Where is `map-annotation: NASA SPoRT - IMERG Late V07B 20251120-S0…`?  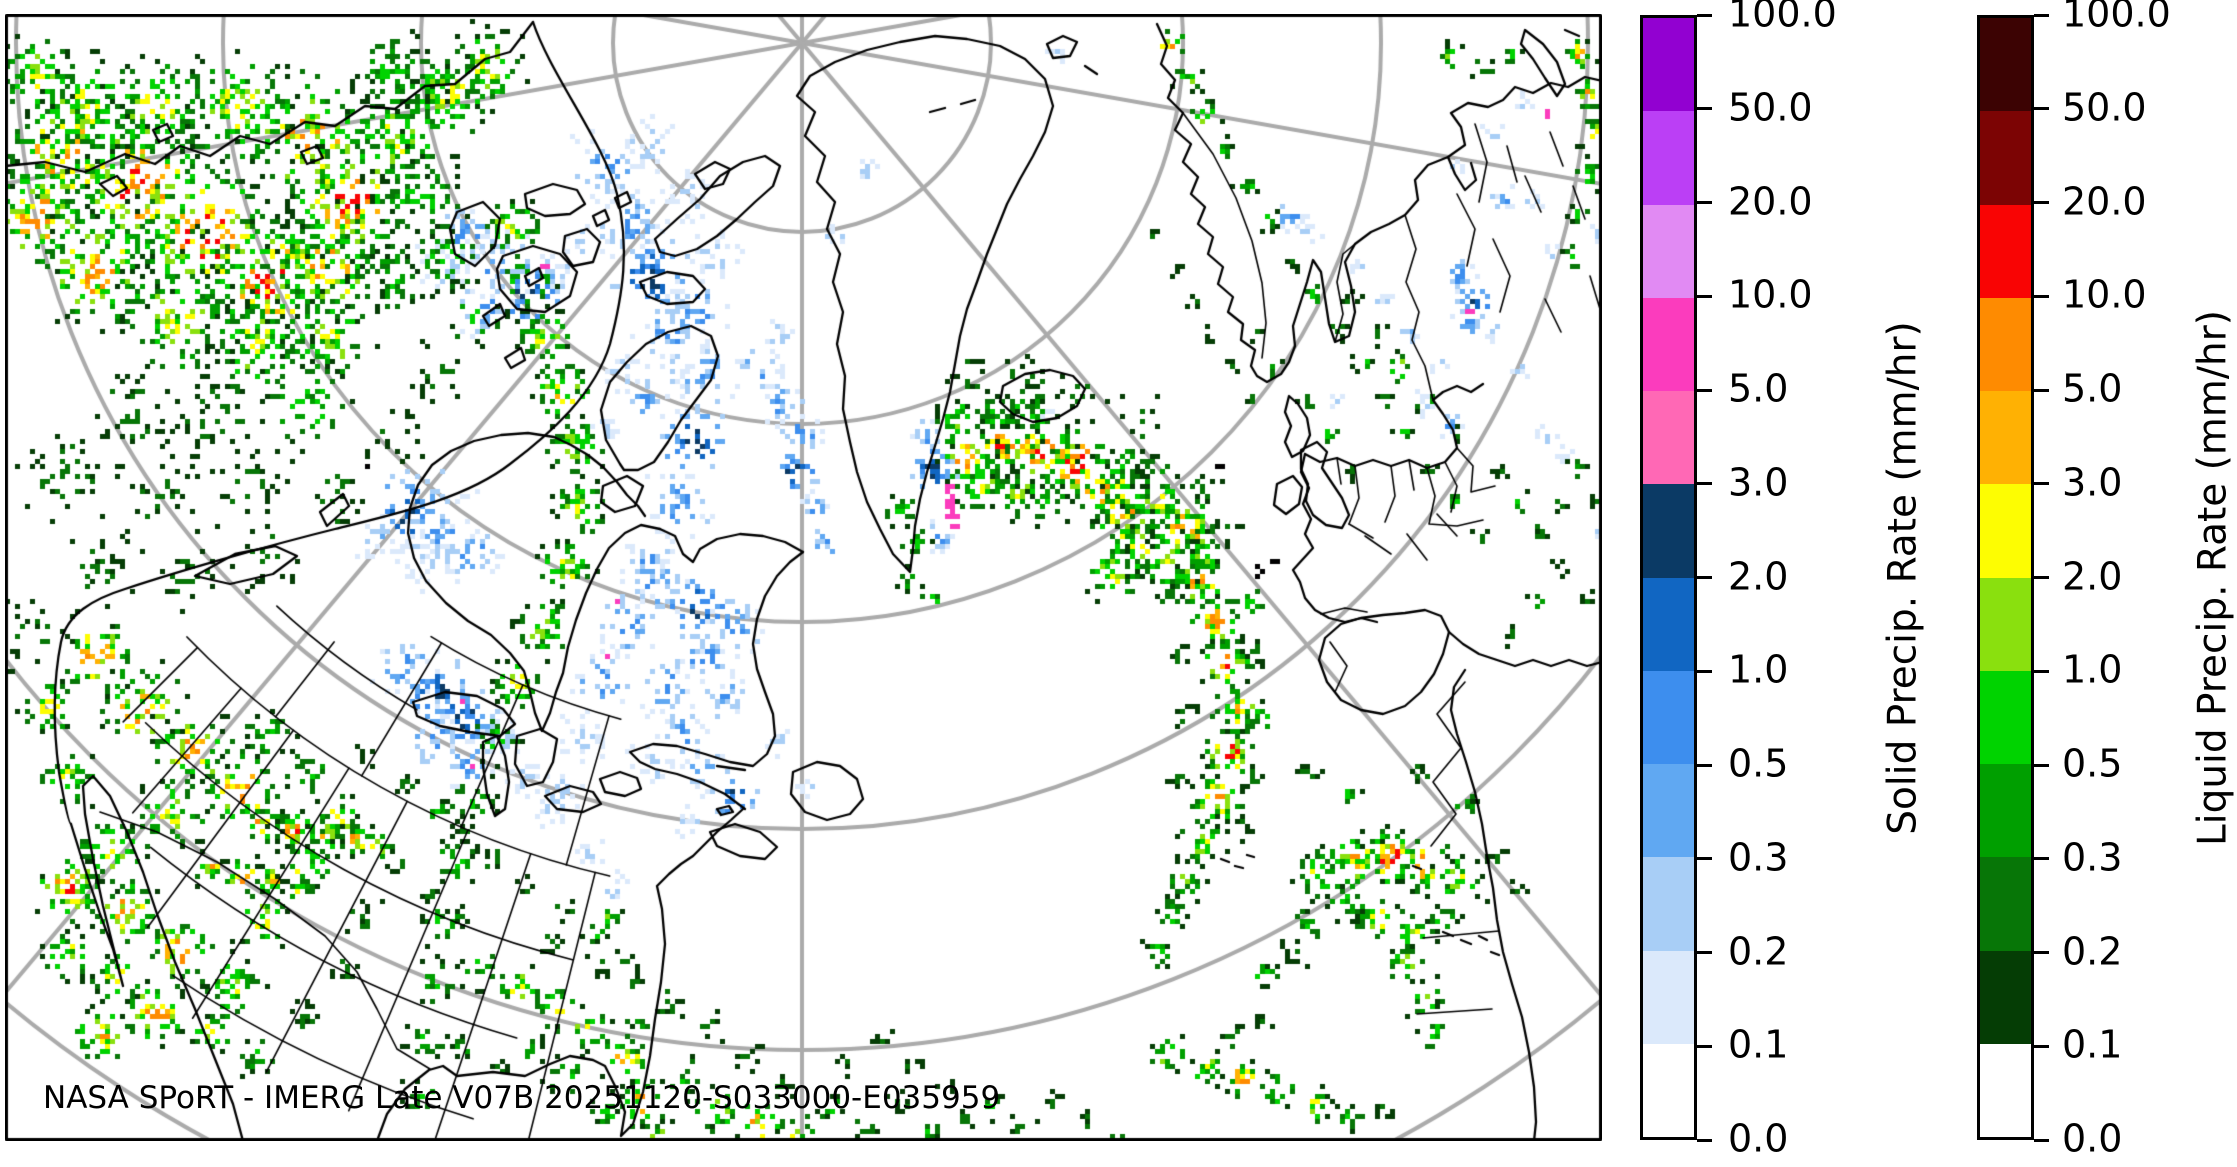
map-annotation: NASA SPoRT - IMERG Late V07B 20251120-S0… is located at coordinates (522, 1098).